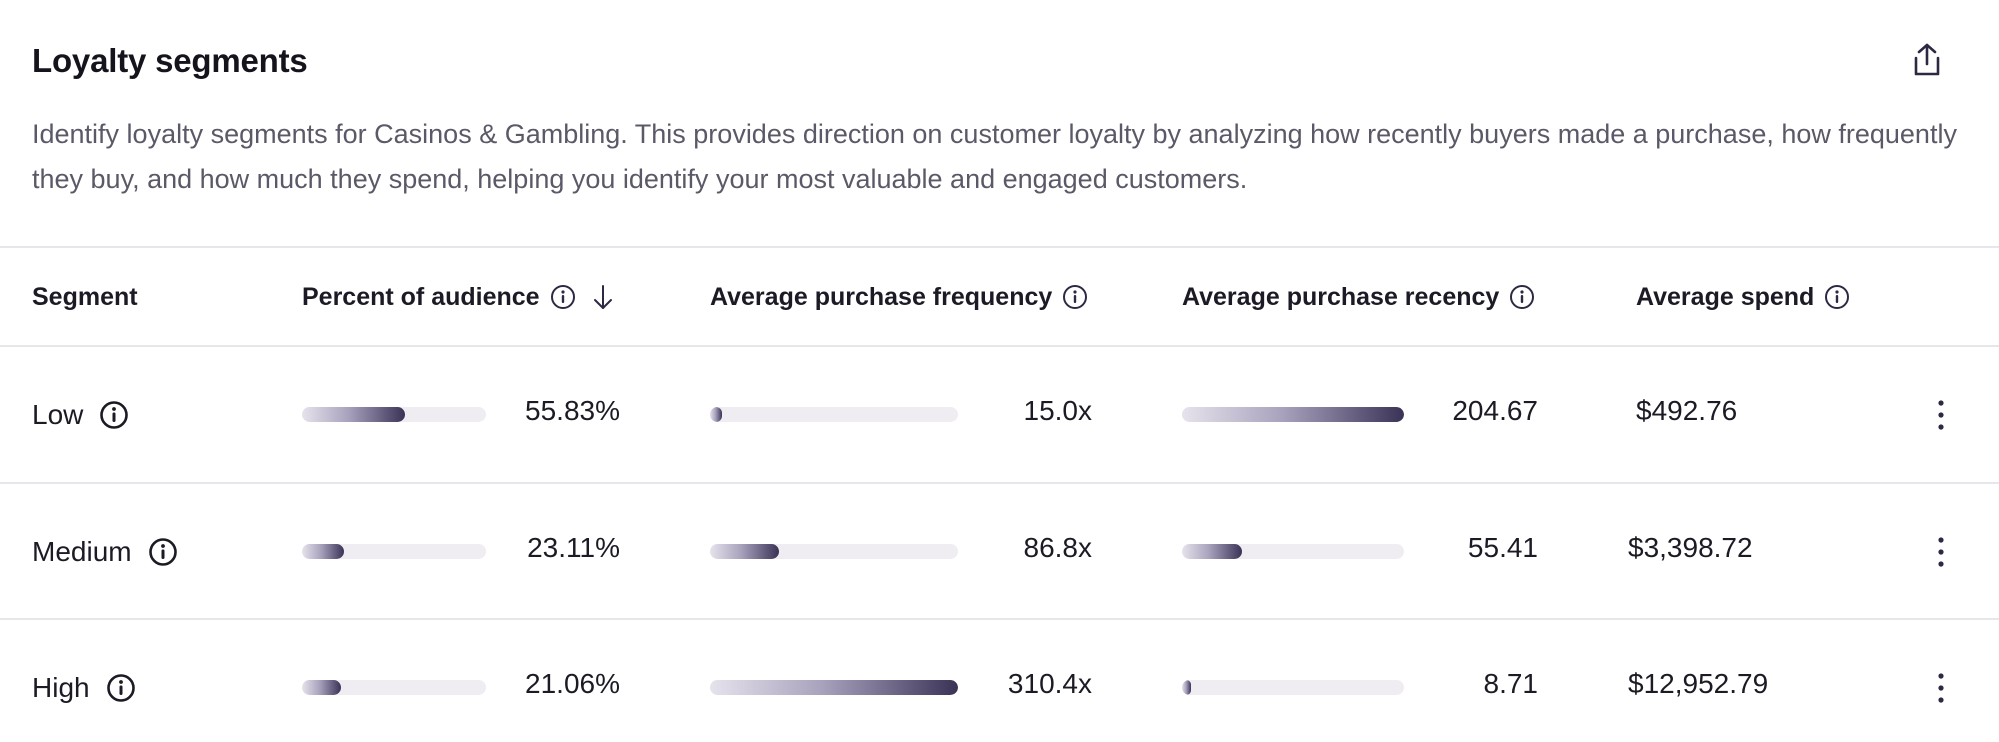 Image resolution: width=1999 pixels, height=742 pixels. I want to click on share-icon, so click(1927, 59).